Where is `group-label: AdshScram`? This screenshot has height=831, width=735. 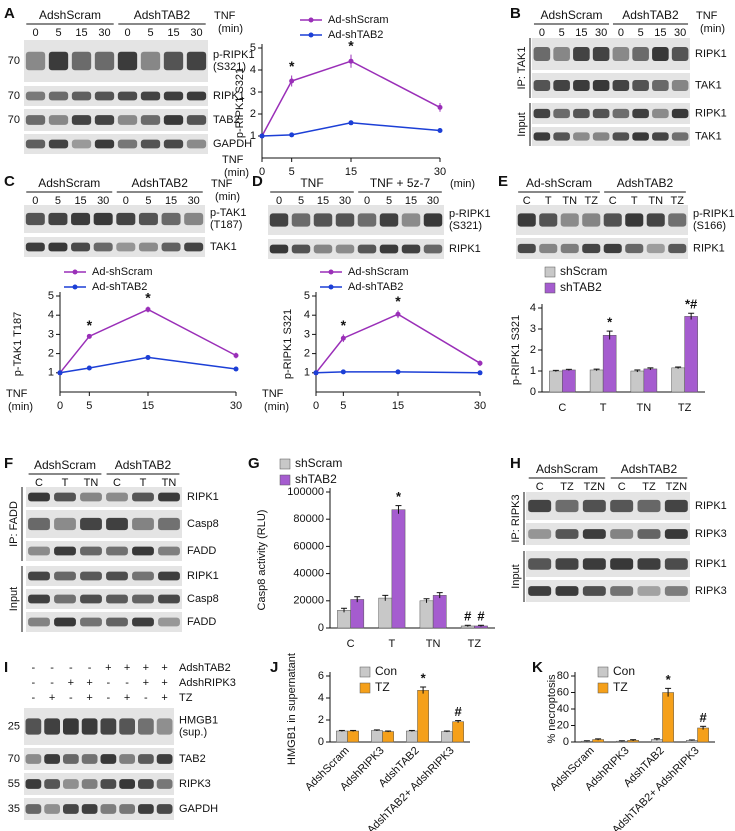
group-label: AdshScram is located at coordinates (65, 465).